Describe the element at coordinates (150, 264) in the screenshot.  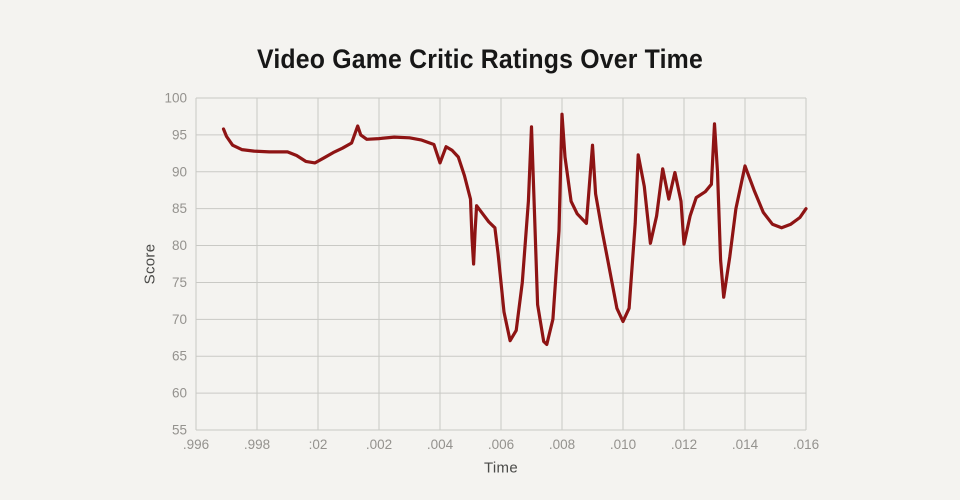
I see `y-axis-title: Score` at that location.